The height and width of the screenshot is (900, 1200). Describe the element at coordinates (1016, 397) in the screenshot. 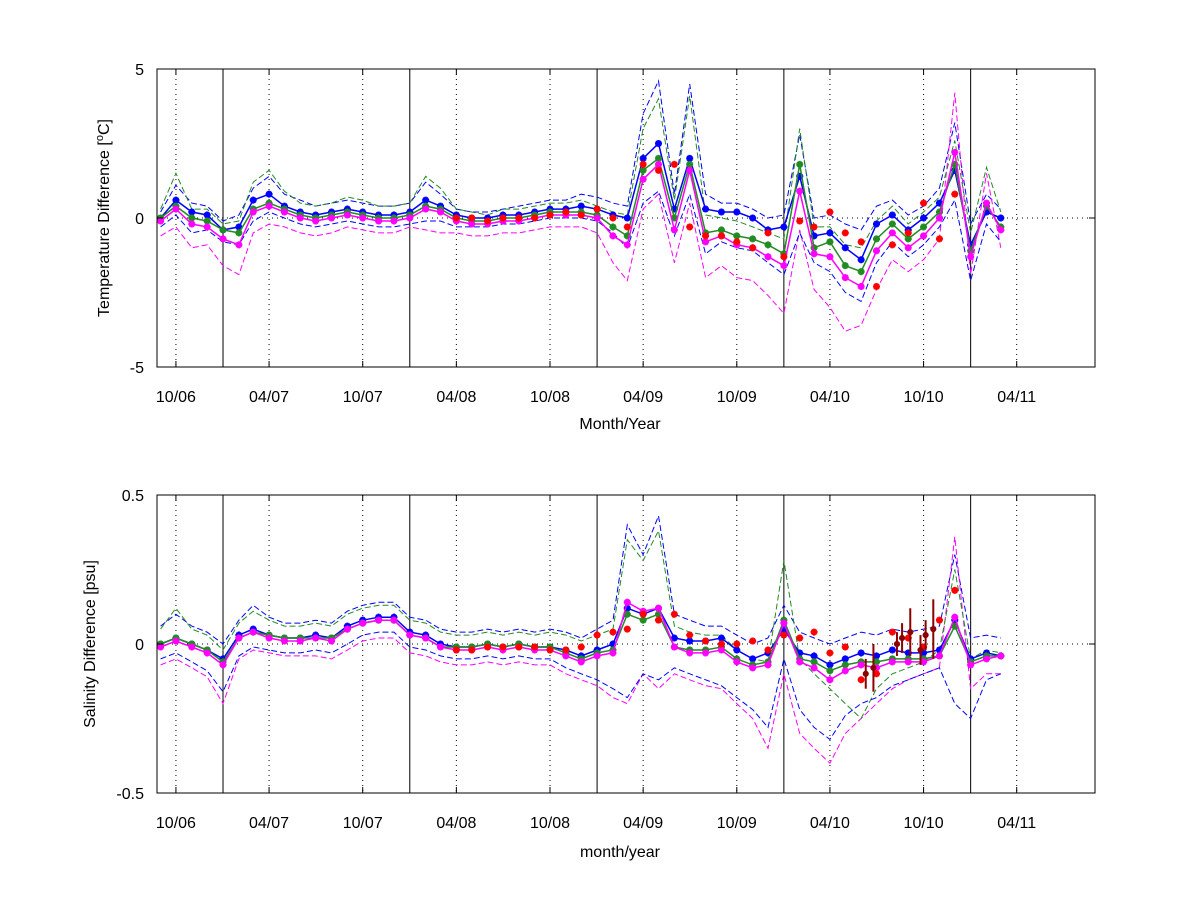

I see `temperature-x-tick-label: 04/11` at that location.